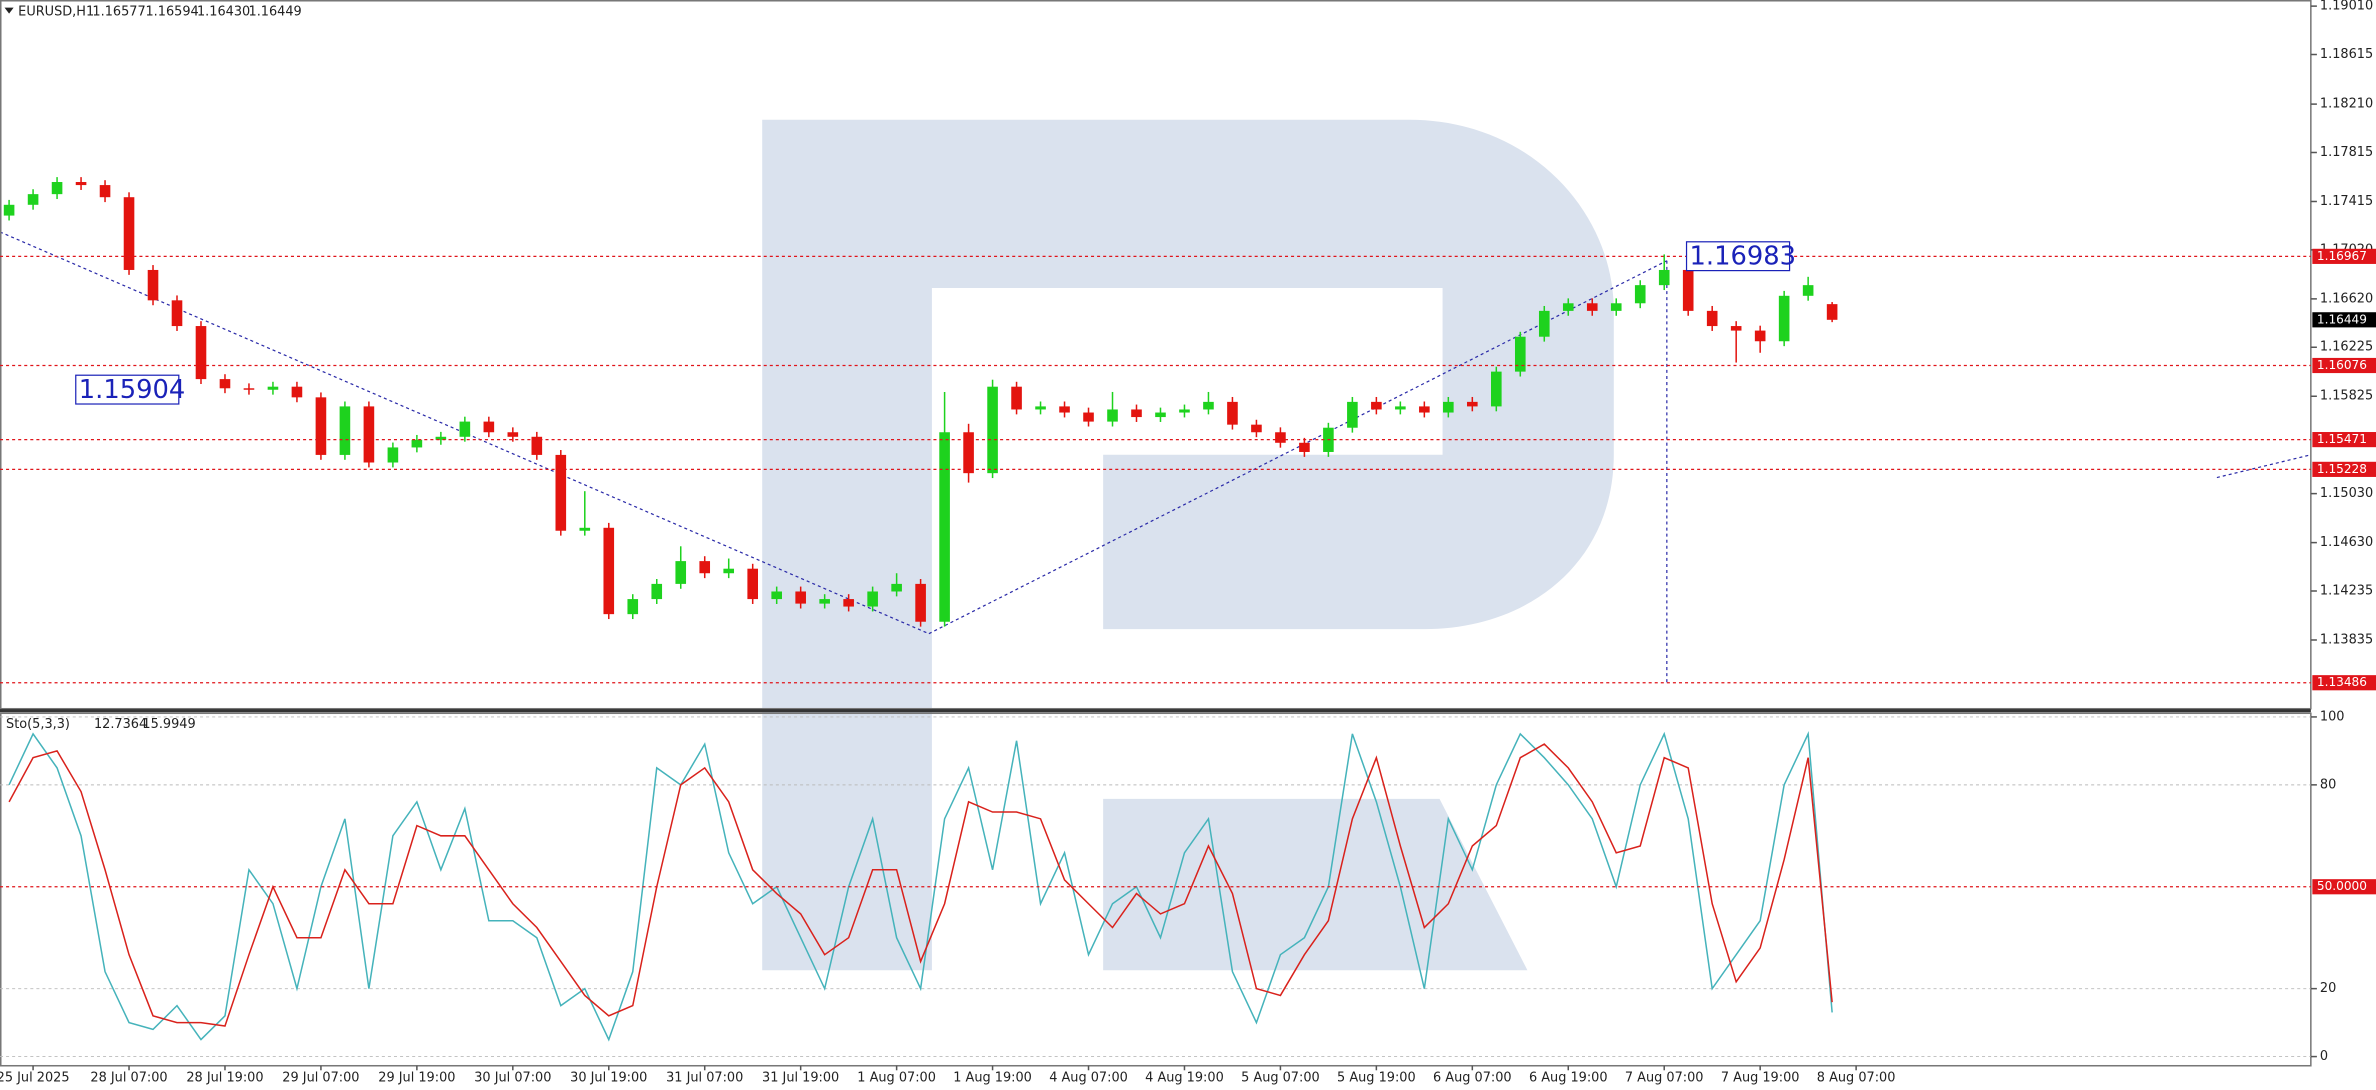 The image size is (2376, 1090). What do you see at coordinates (2332, 716) in the screenshot?
I see `y-tick-label: 100` at bounding box center [2332, 716].